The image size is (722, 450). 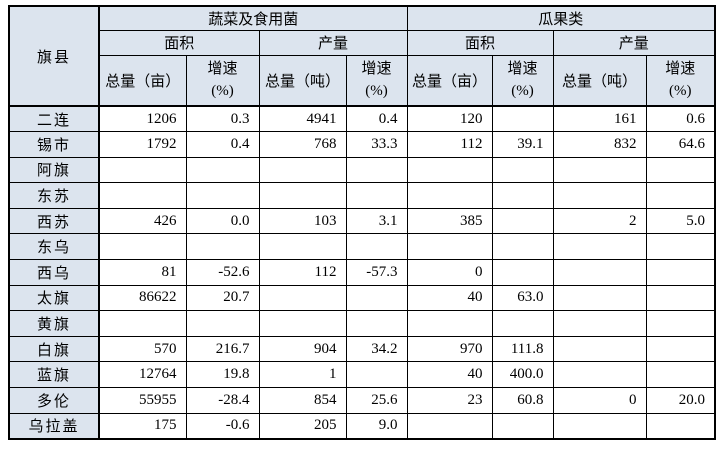 What do you see at coordinates (302, 272) in the screenshot?
I see `cell: 112` at bounding box center [302, 272].